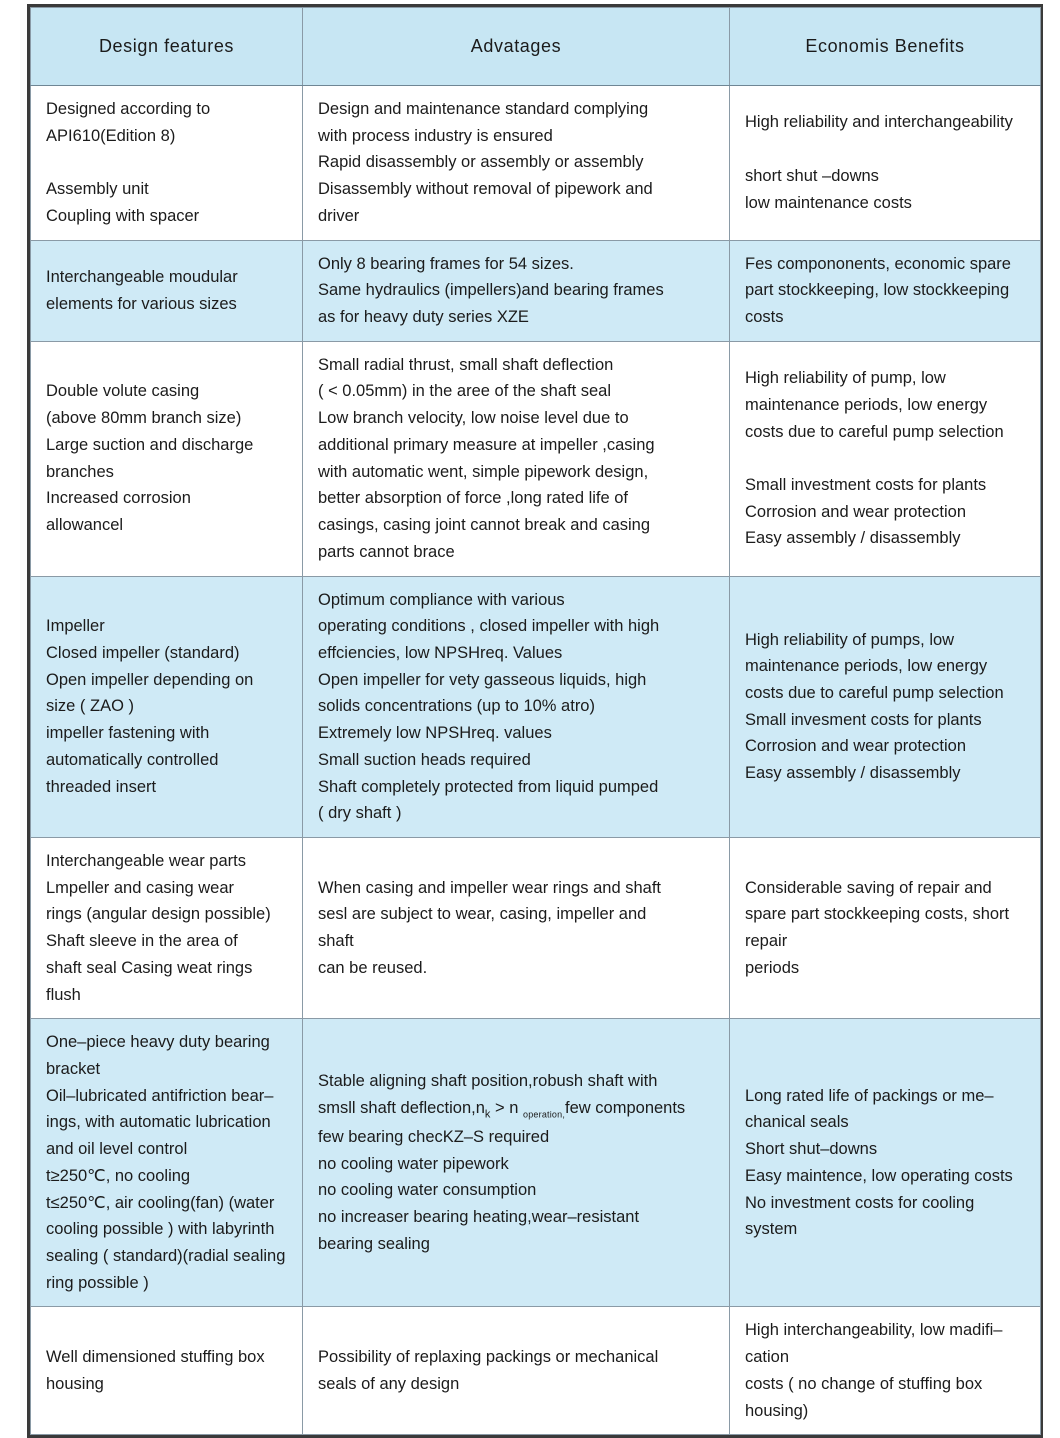 The height and width of the screenshot is (1438, 1060). I want to click on subscript-k: k, so click(487, 1114).